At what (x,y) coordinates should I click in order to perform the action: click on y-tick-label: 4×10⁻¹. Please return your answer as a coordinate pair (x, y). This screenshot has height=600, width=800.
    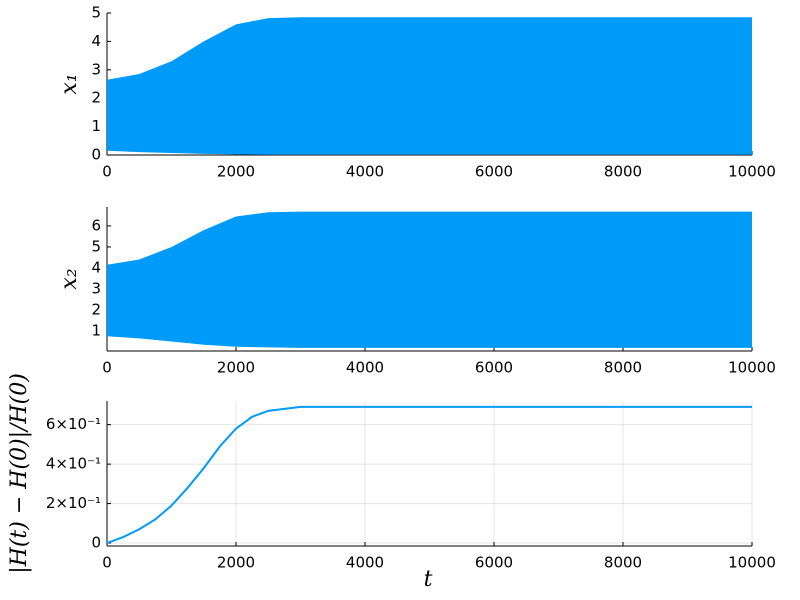
    Looking at the image, I should click on (73, 464).